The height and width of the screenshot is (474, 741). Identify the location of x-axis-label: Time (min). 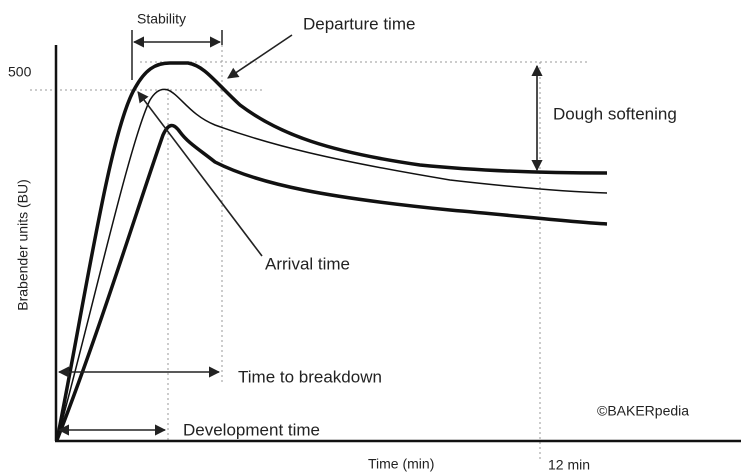
(401, 464).